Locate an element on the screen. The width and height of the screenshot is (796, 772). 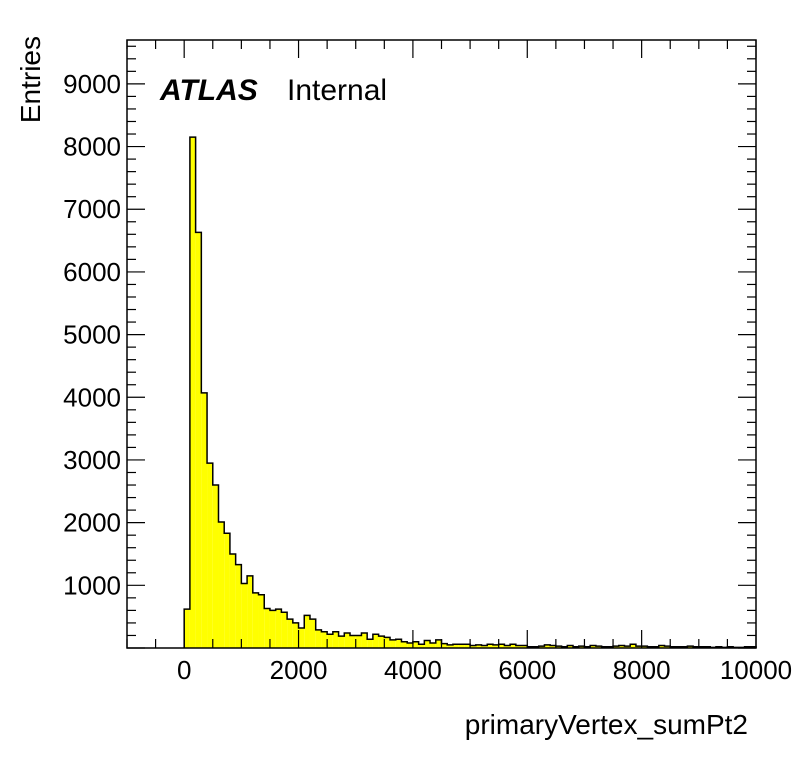
y-tick-label: 3000 is located at coordinates (92, 460).